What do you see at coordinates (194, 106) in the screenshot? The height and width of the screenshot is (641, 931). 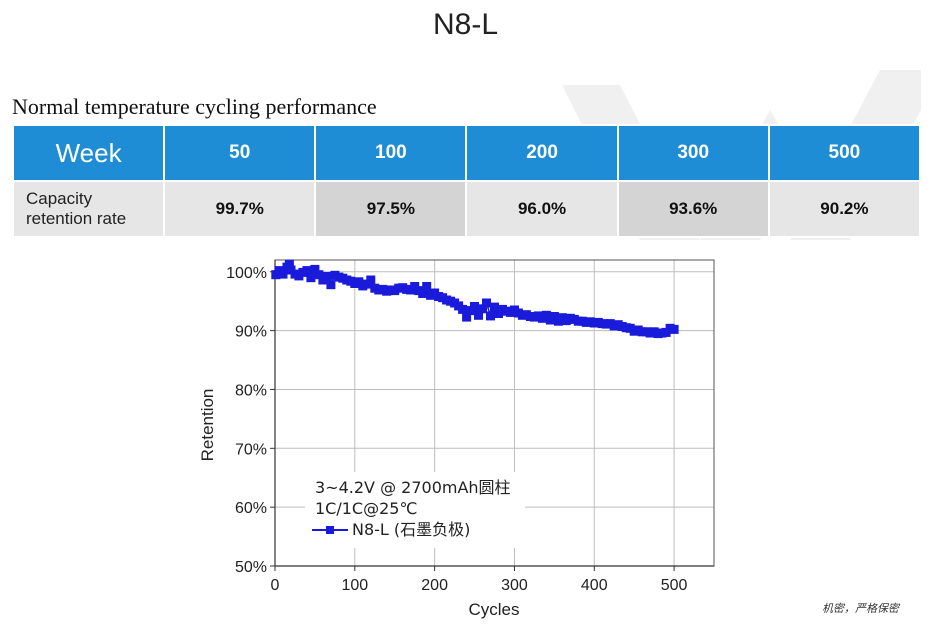 I see `page-subtitle: Normal temperature cycling performance` at bounding box center [194, 106].